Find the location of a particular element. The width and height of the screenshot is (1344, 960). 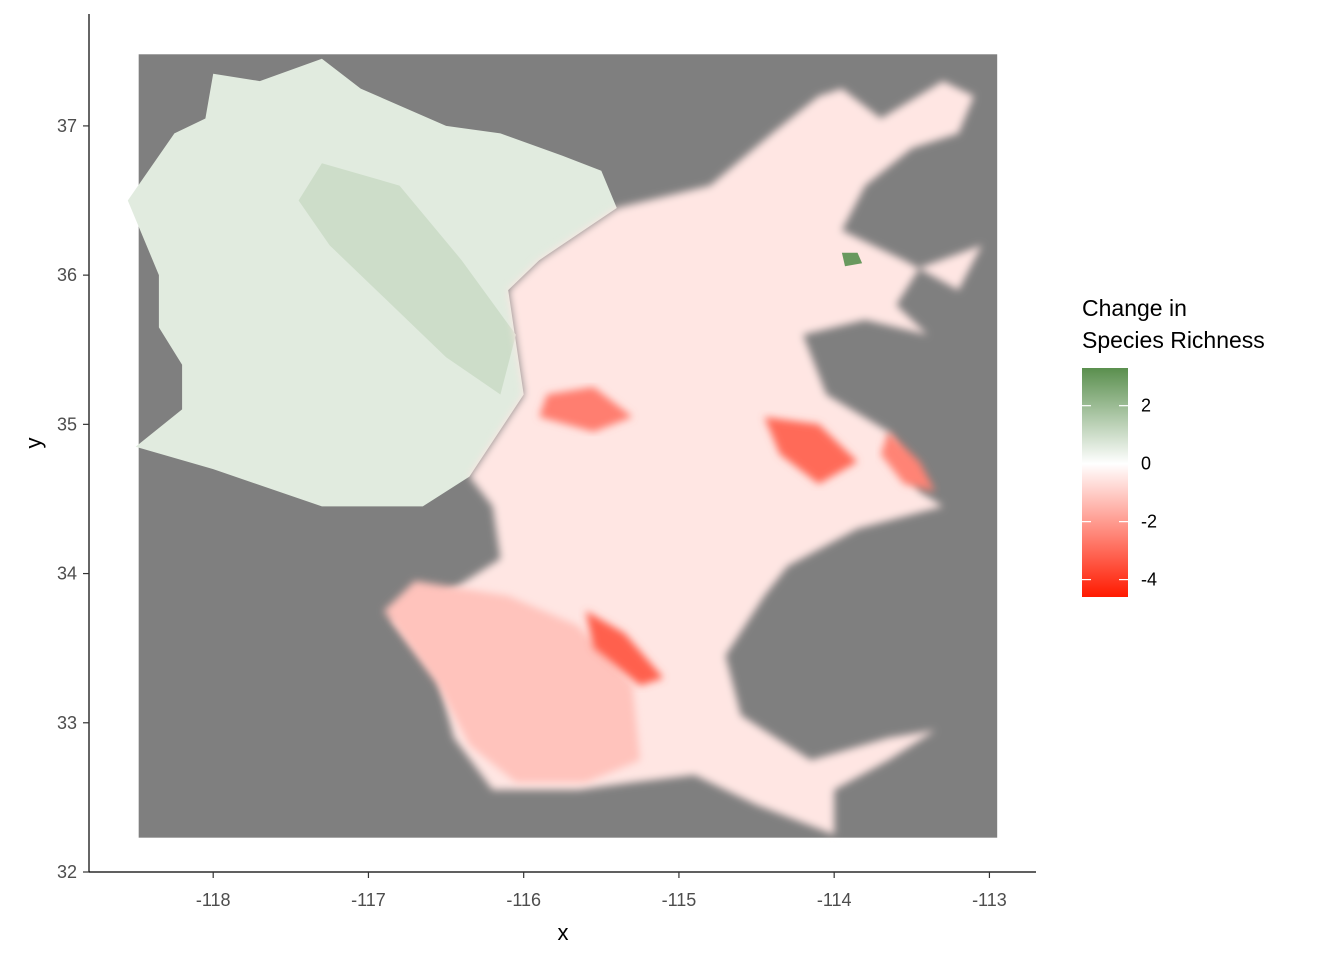

y-axis-title: y is located at coordinates (33, 443).